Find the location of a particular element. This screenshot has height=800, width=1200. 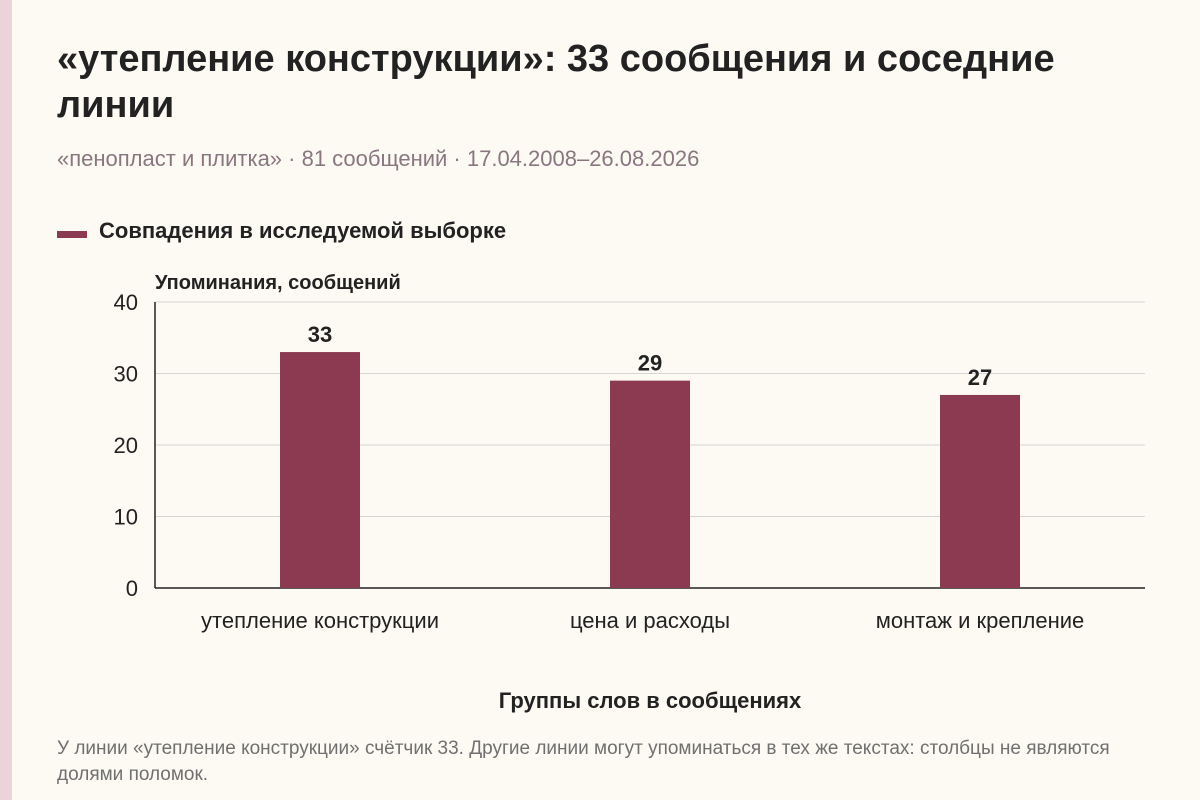

y-tick-label: 30 is located at coordinates (126, 374).